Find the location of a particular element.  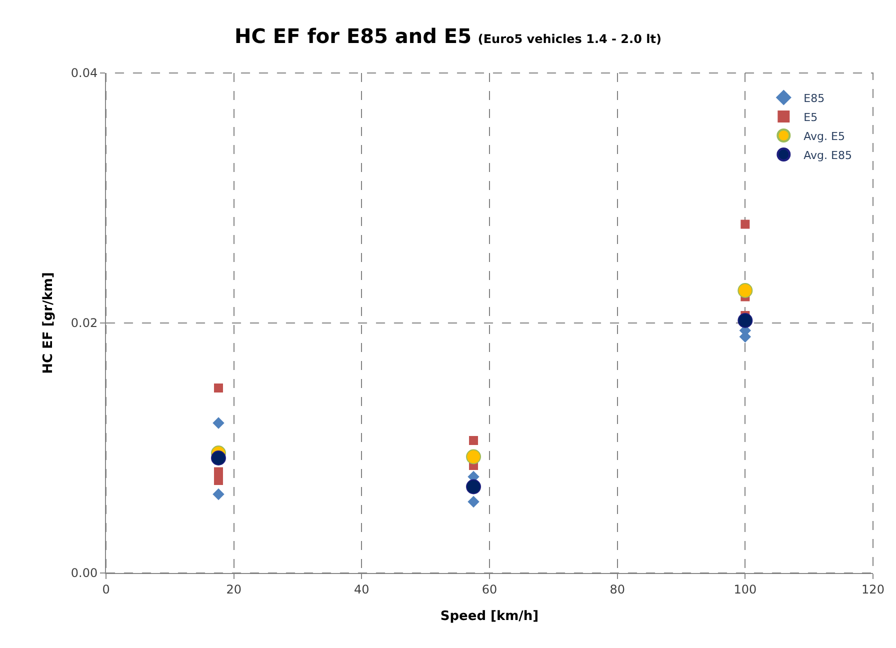

chart-subtitle: (Euro5 vehicles 1.4 - 2.0 lt) is located at coordinates (570, 39).